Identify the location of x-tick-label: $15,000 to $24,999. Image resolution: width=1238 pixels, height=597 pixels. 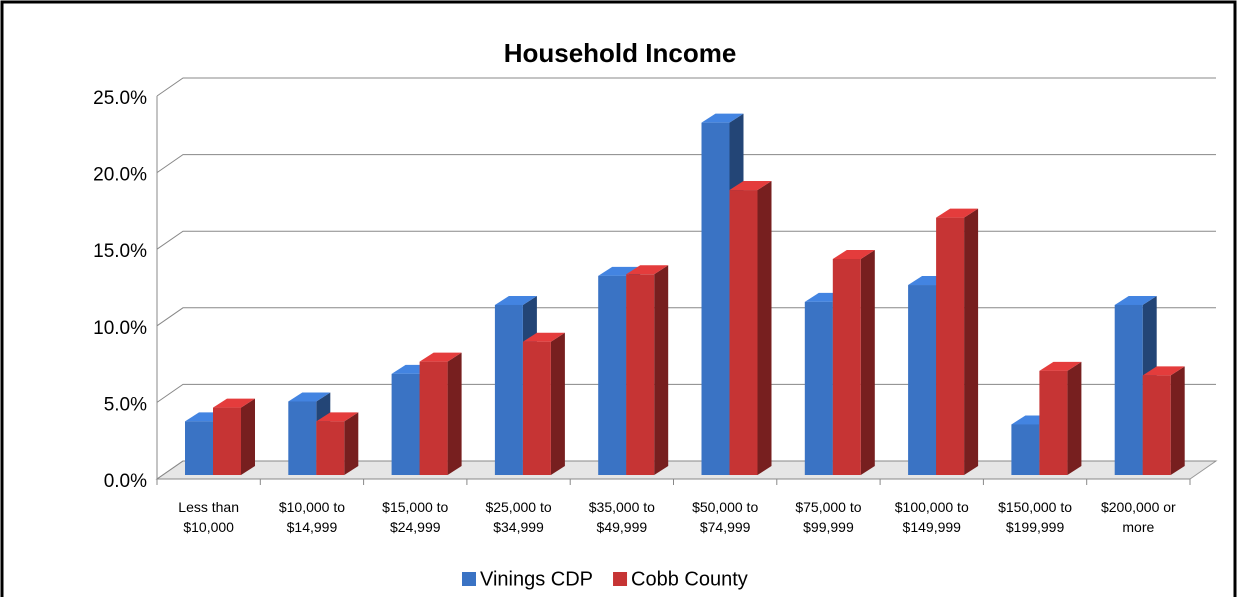
(415, 517).